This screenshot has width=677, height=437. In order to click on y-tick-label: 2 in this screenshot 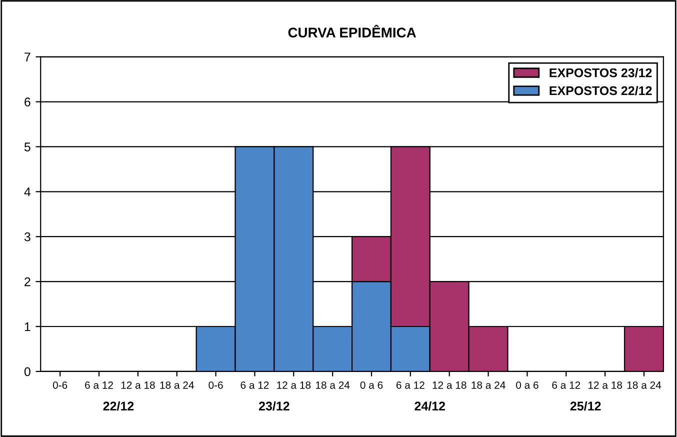, I will do `click(27, 281)`.